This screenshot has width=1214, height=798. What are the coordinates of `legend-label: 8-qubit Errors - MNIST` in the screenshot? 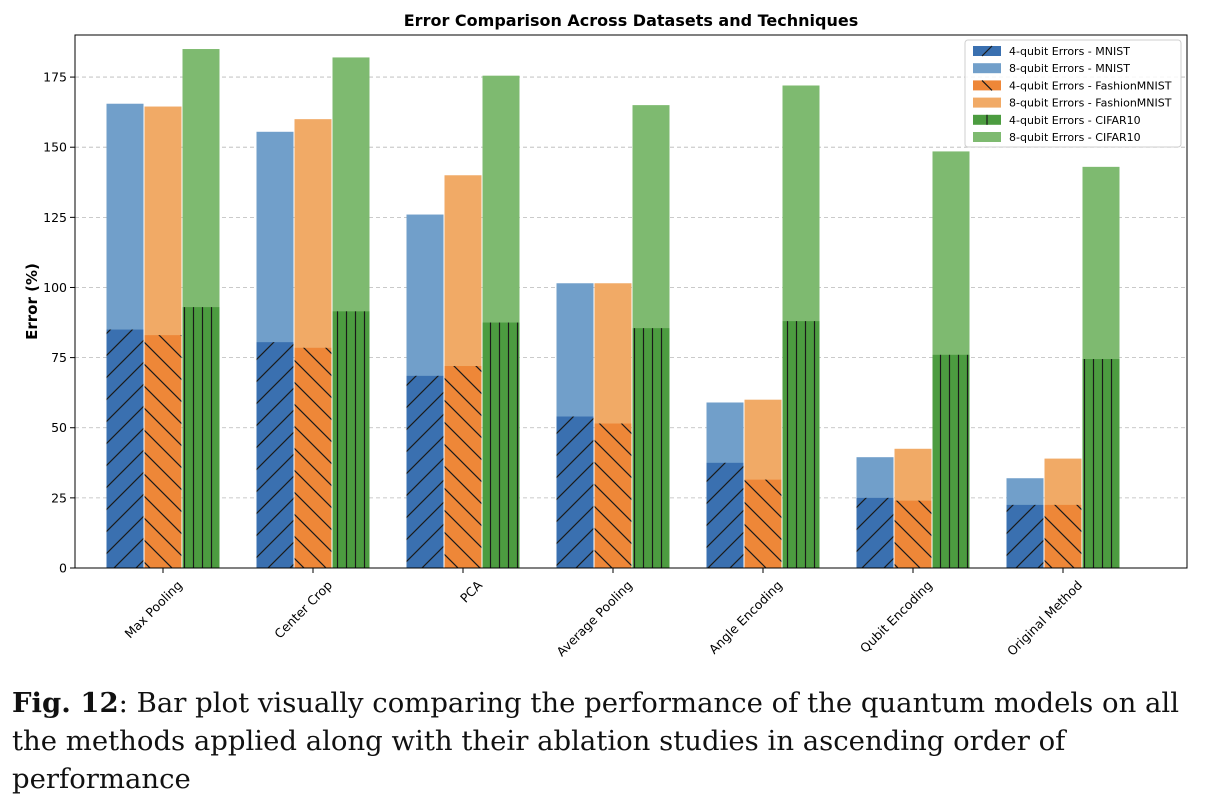 It's located at (1069, 68).